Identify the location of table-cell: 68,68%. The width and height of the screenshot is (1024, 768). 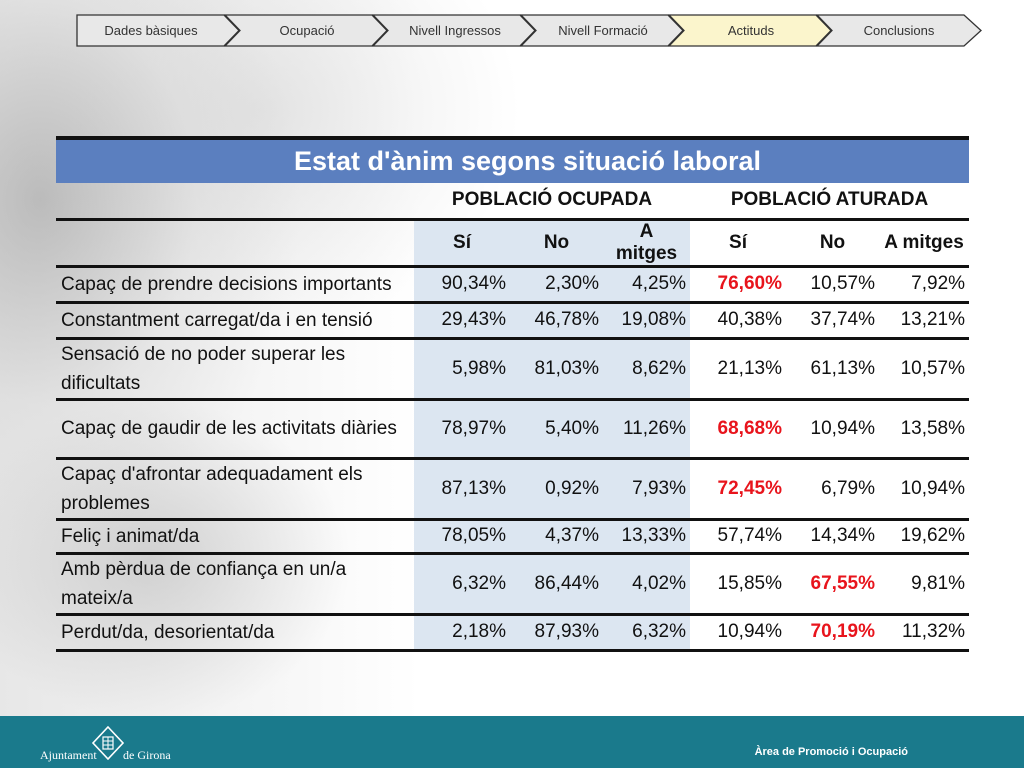
(738, 429).